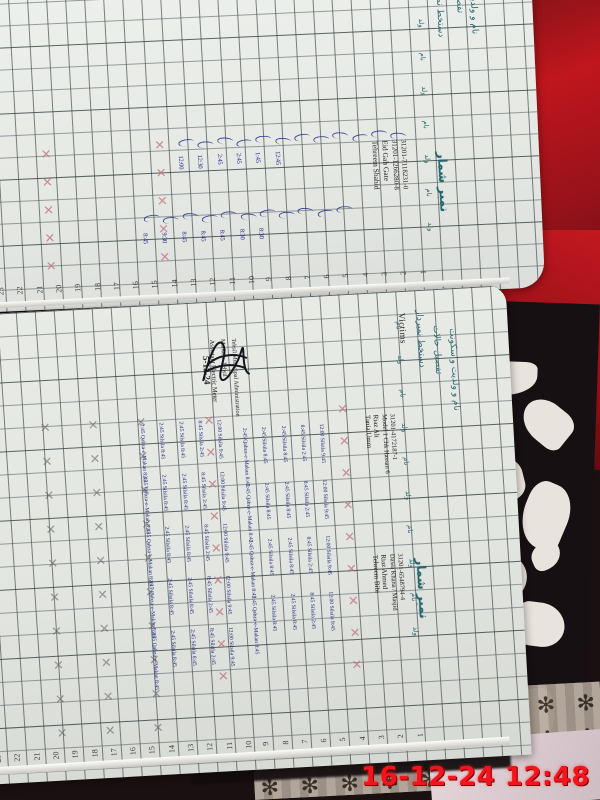 This screenshot has width=600, height=800. Describe the element at coordinates (401, 577) in the screenshot. I see `entry-cnic-tehreem-bibi: 31201-6548794-4` at that location.